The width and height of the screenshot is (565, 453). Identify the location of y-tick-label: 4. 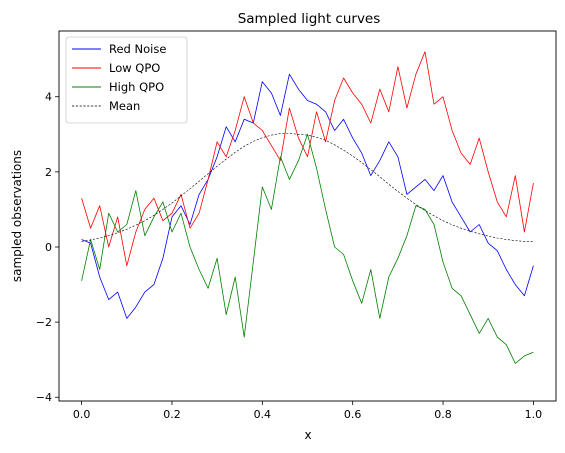
(48, 97).